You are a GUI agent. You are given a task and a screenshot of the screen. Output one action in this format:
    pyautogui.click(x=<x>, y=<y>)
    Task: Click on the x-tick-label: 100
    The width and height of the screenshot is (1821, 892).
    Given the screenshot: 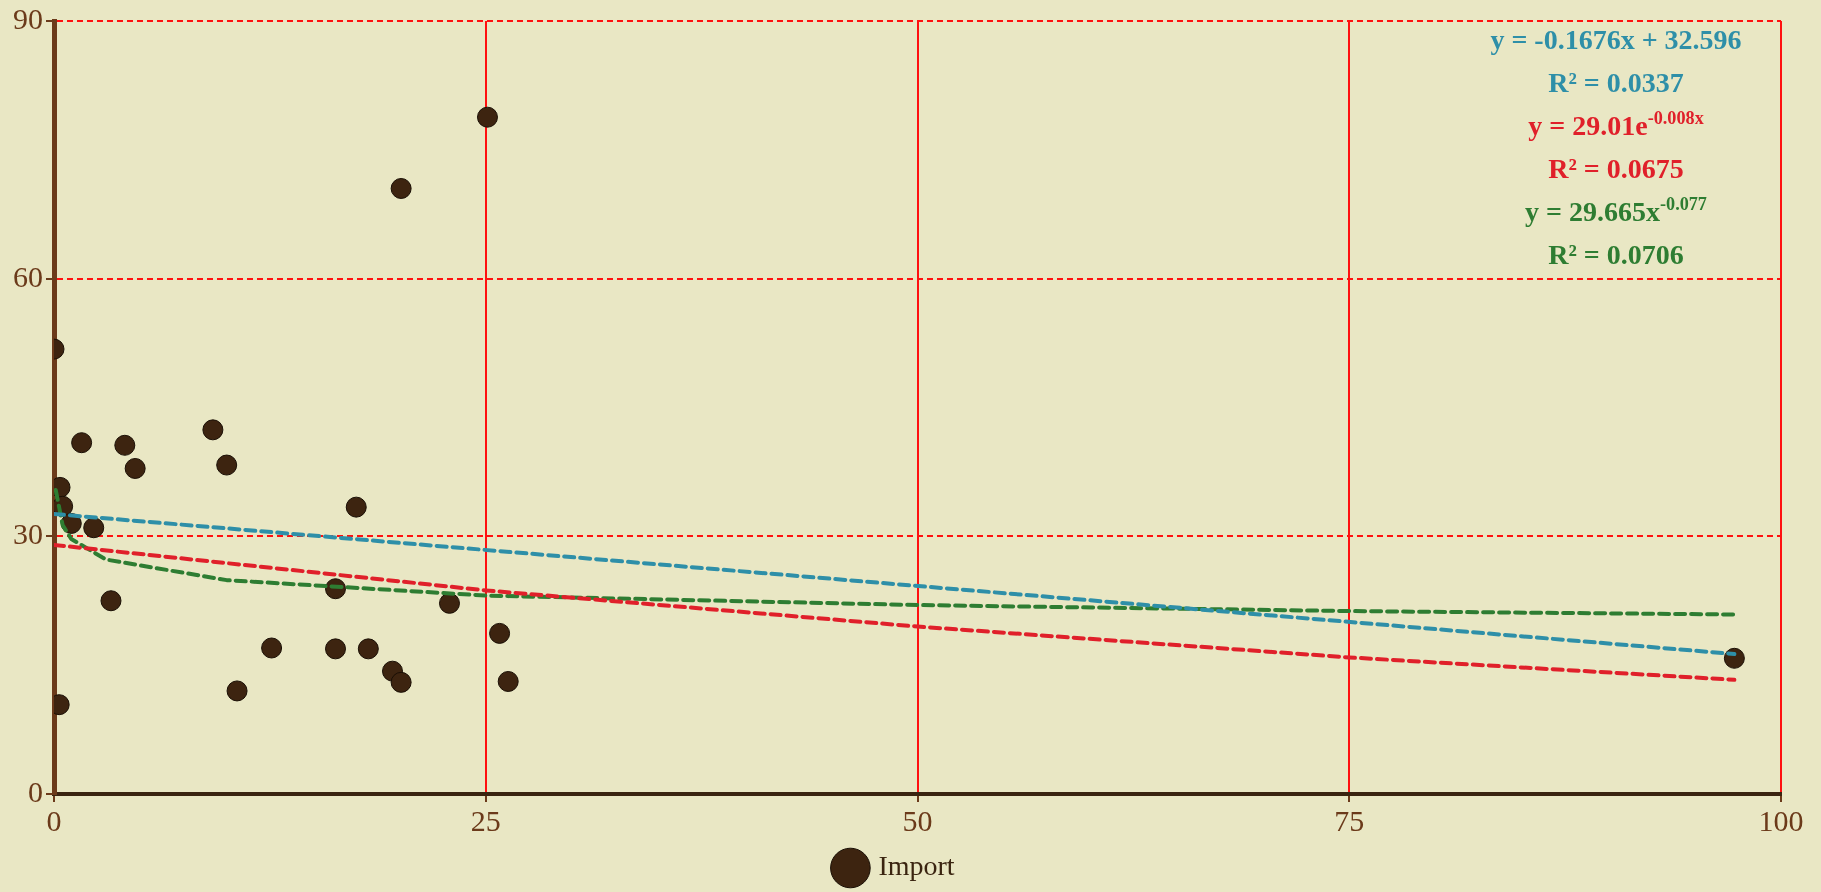 What is the action you would take?
    pyautogui.click(x=1781, y=820)
    